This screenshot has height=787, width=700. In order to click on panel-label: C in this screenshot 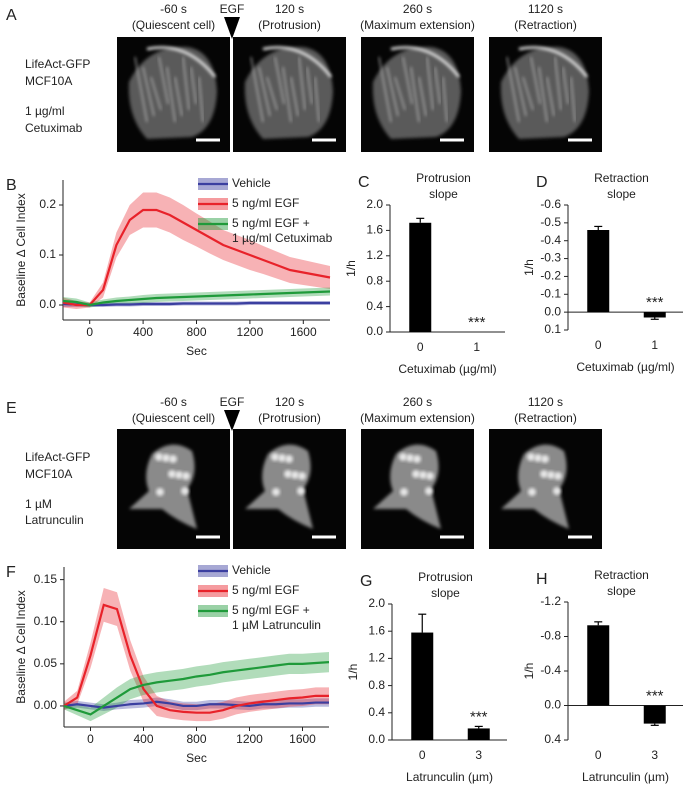, I will do `click(364, 182)`.